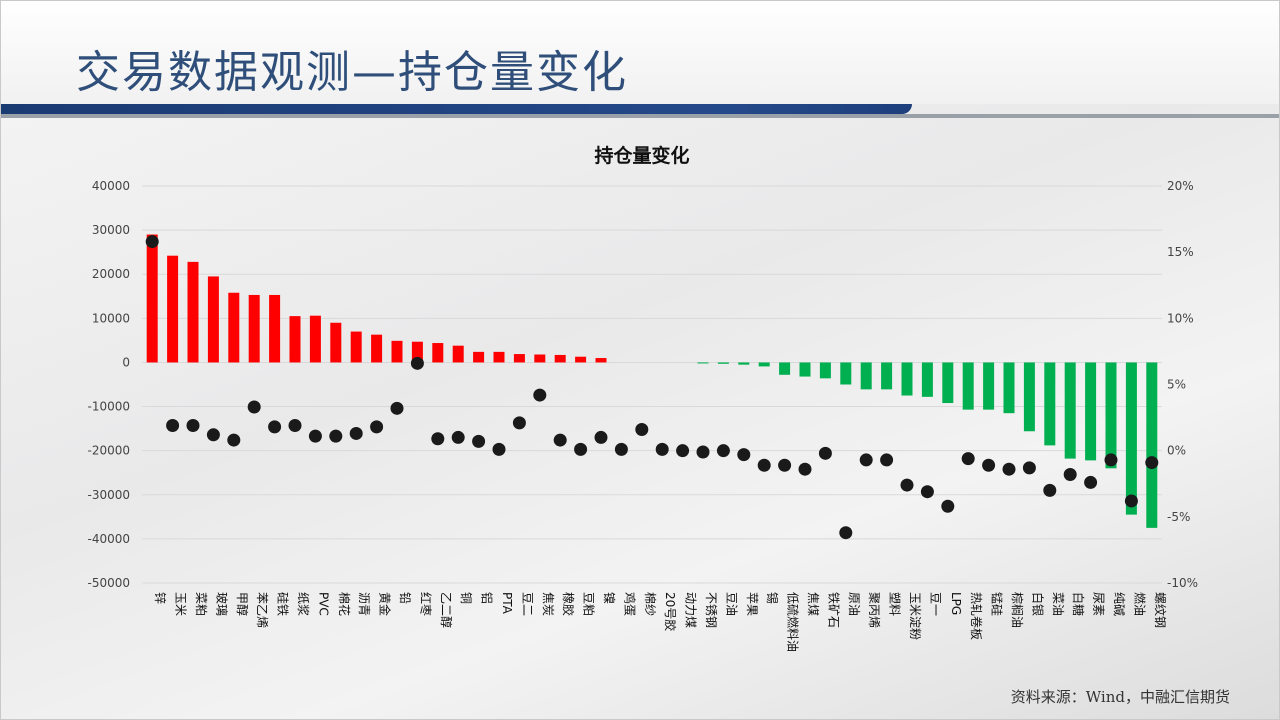 The height and width of the screenshot is (720, 1280). What do you see at coordinates (466, 598) in the screenshot?
I see `x-tick-label: 铜` at bounding box center [466, 598].